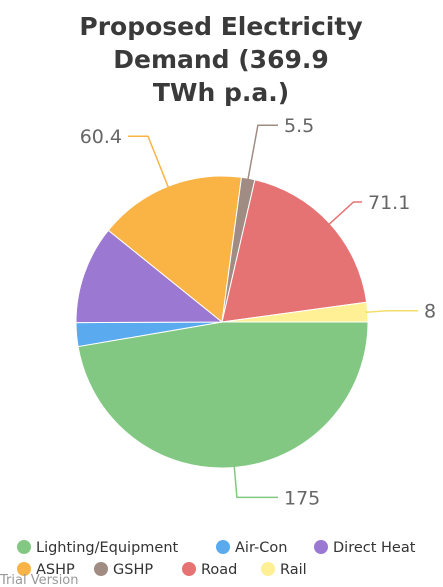  What do you see at coordinates (391, 311) in the screenshot?
I see `leader-line-rail` at bounding box center [391, 311].